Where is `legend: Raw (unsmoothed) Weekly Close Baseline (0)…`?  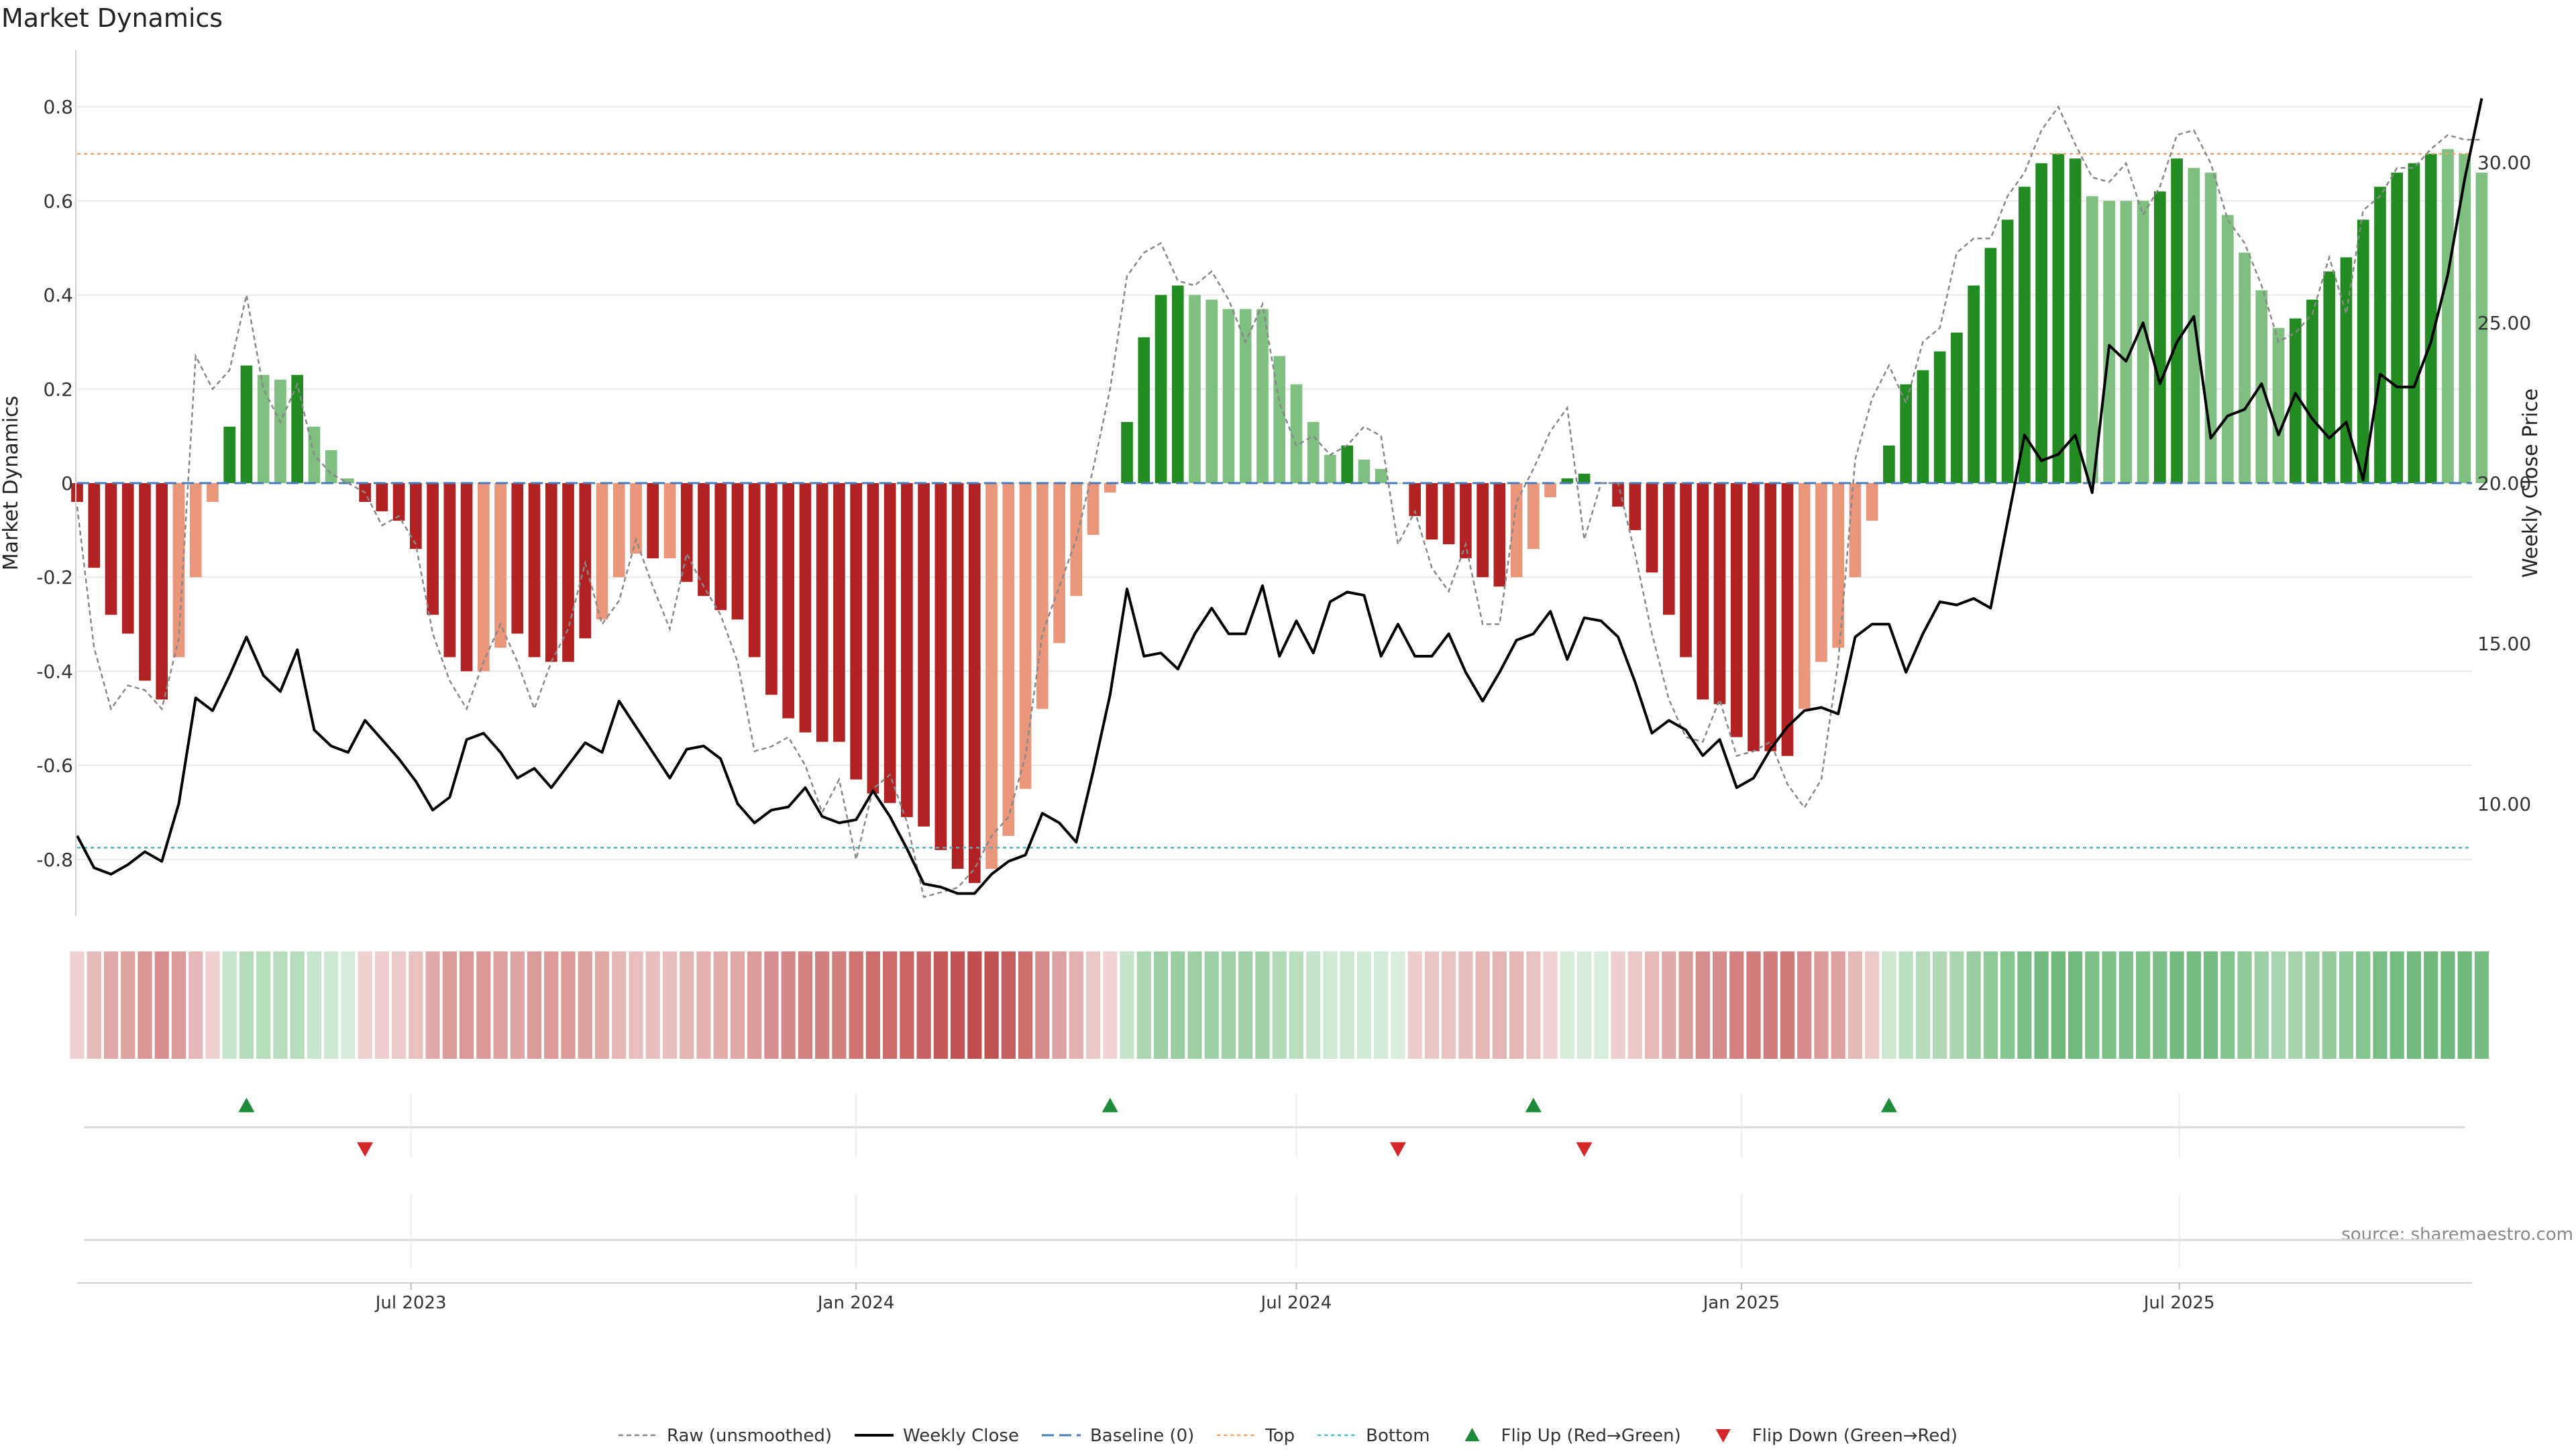
legend: Raw (unsmoothed) Weekly Close Baseline (0)… is located at coordinates (1287, 1436).